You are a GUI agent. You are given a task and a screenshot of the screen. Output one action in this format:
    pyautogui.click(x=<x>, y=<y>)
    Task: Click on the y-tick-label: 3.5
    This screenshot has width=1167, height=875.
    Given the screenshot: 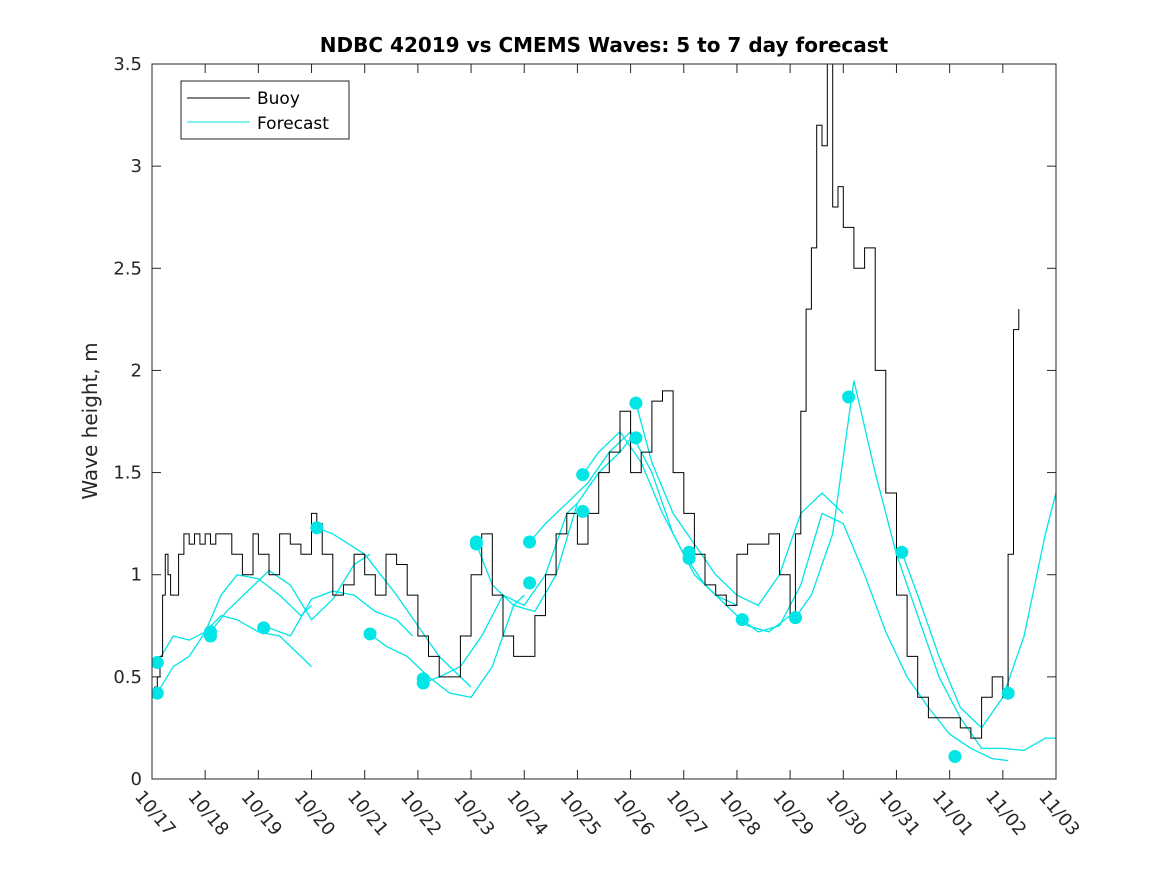 What is the action you would take?
    pyautogui.click(x=127, y=64)
    